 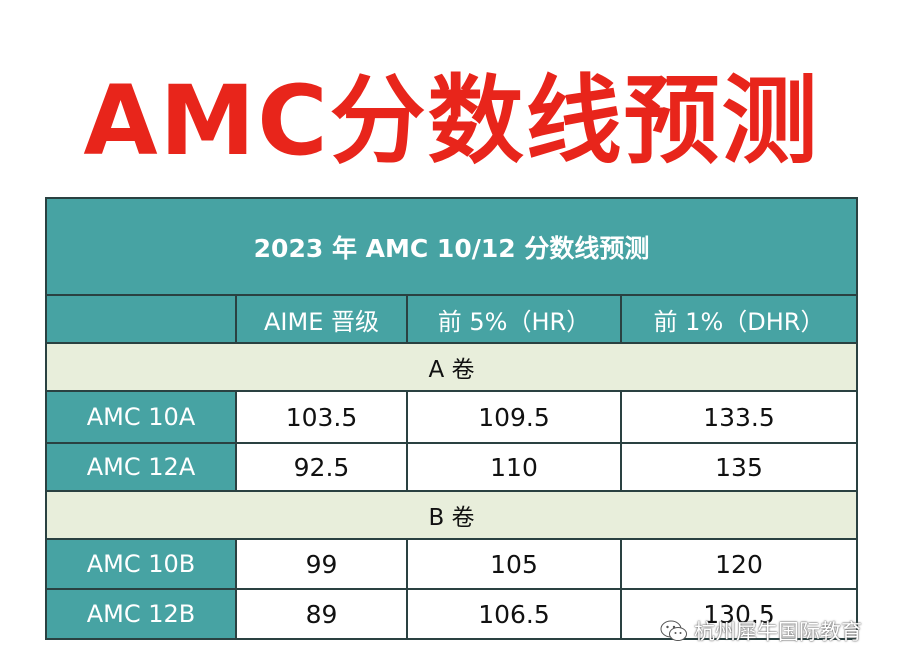 I want to click on column-header-aime: AIME 晋级, so click(x=321, y=319).